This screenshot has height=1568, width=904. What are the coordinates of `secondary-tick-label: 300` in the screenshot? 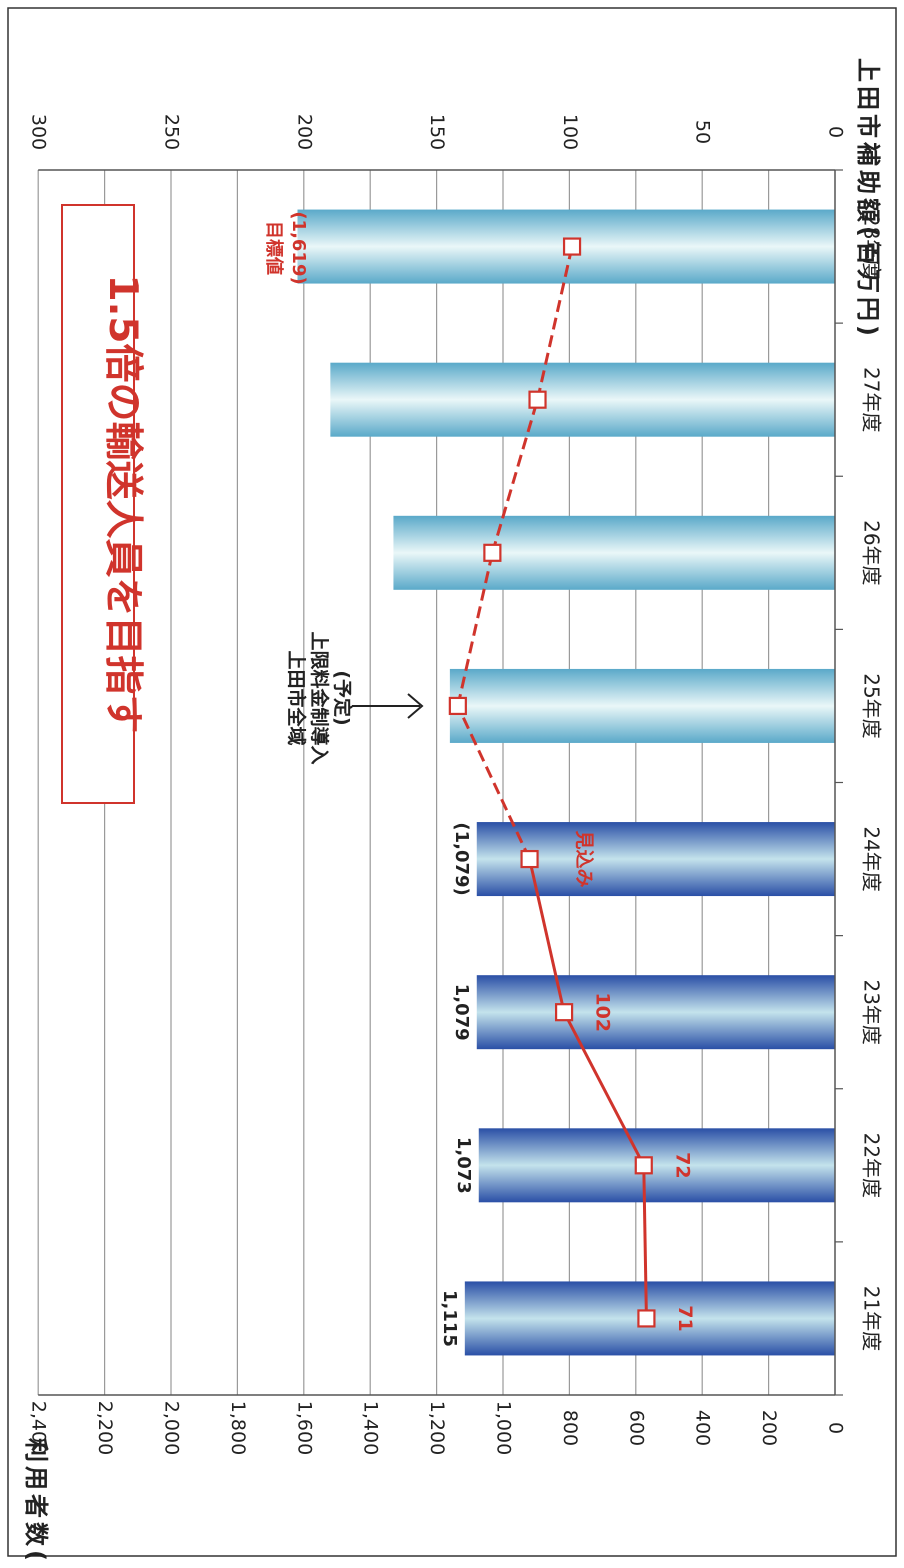 It's located at (39, 132).